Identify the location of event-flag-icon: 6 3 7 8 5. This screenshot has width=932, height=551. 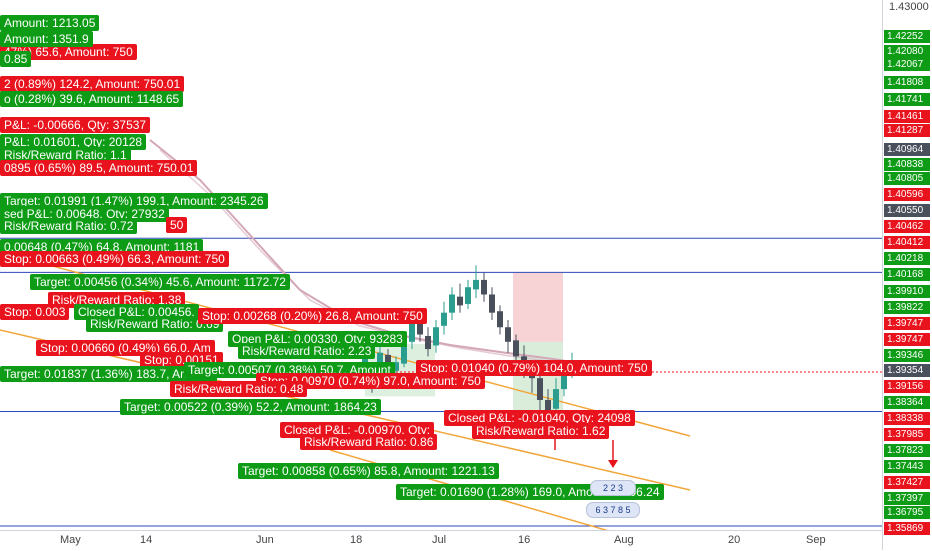
(613, 510).